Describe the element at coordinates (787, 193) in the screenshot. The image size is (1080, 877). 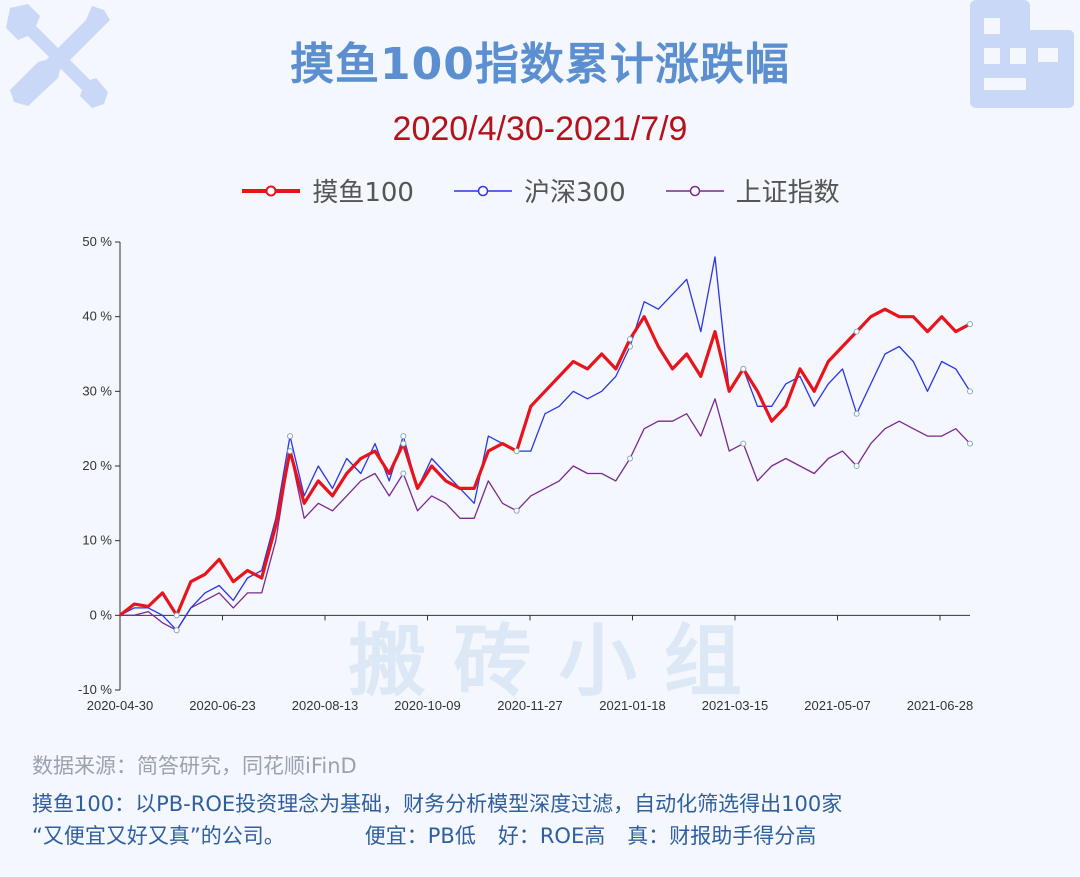
I see `legend-label-sz: 上证指数` at that location.